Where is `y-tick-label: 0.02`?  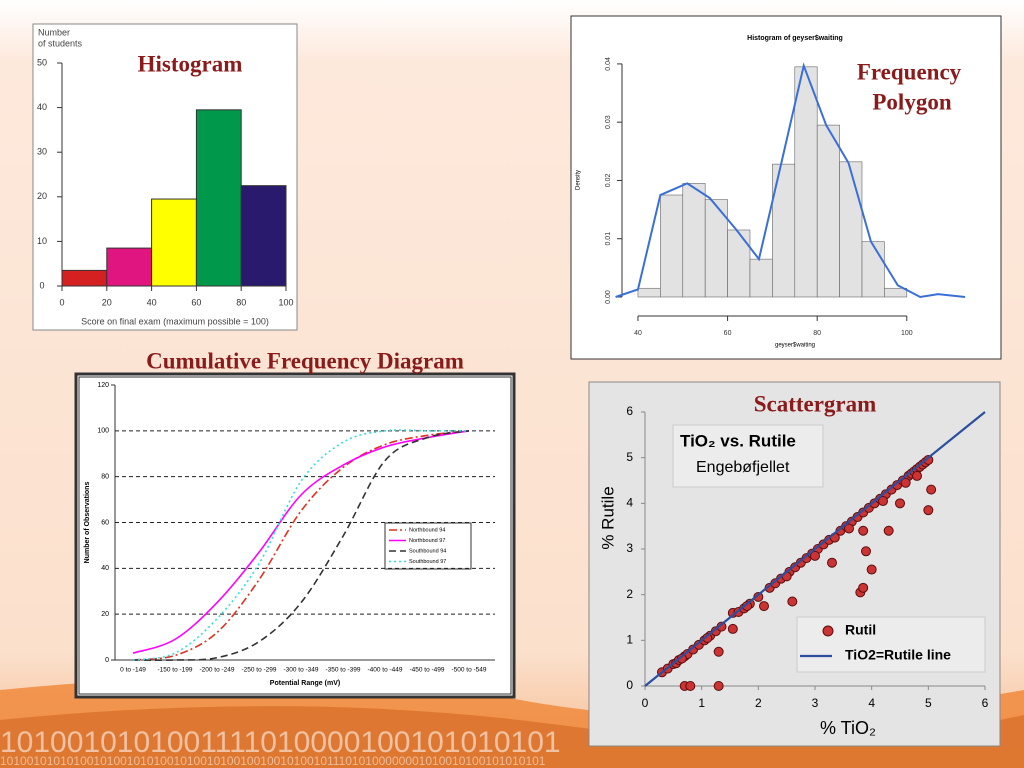
y-tick-label: 0.02 is located at coordinates (608, 181).